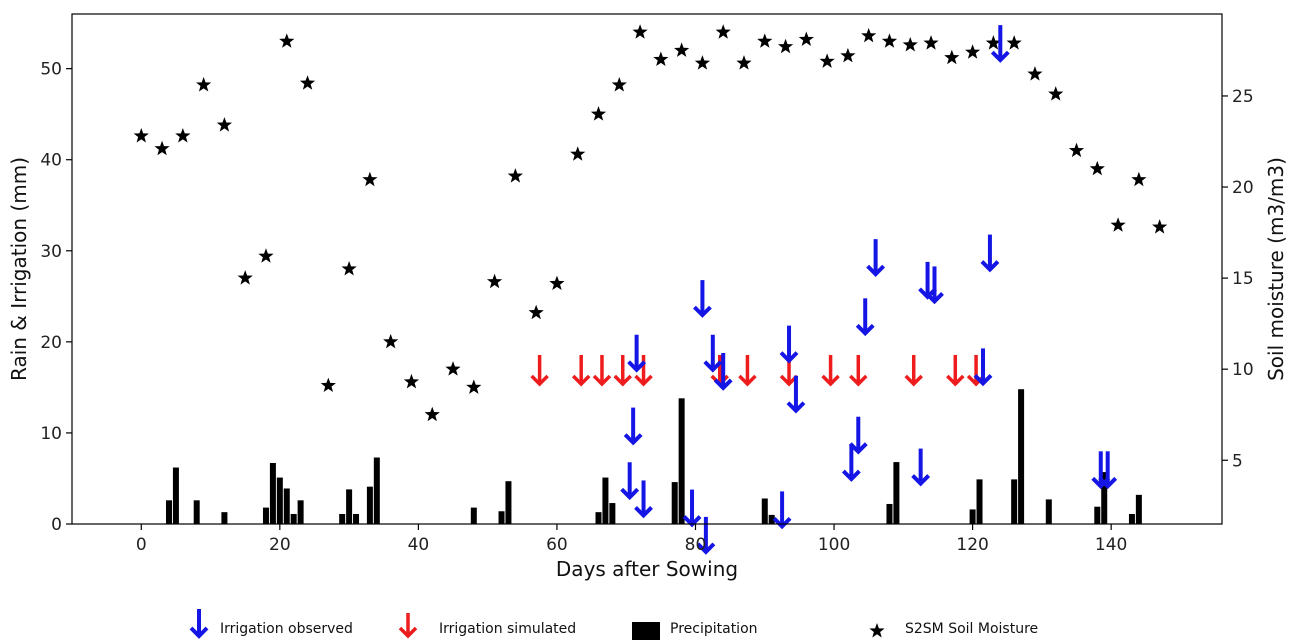 This screenshot has height=643, width=1296. What do you see at coordinates (1243, 188) in the screenshot?
I see `y2-tick-label: 20` at bounding box center [1243, 188].